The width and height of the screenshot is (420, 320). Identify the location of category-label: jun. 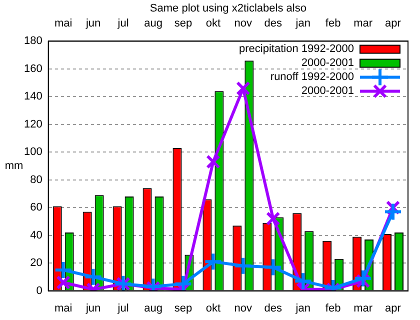
(93, 308).